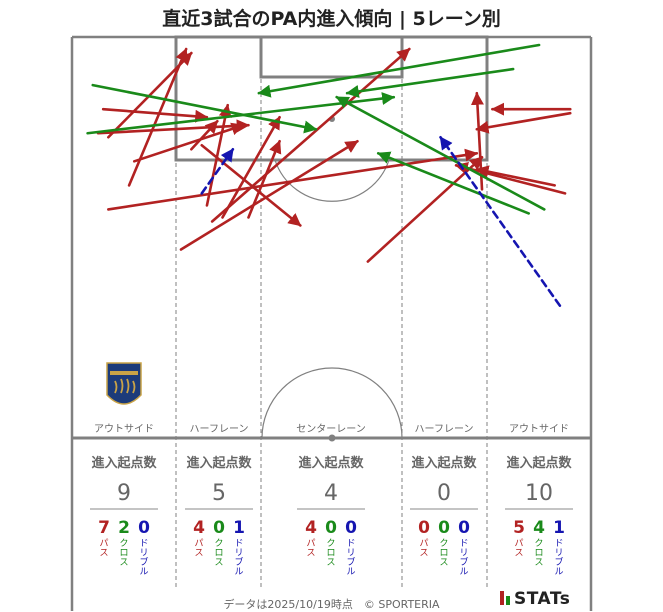 The width and height of the screenshot is (663, 612). What do you see at coordinates (539, 528) in the screenshot?
I see `stat-cross-count: 4` at bounding box center [539, 528].